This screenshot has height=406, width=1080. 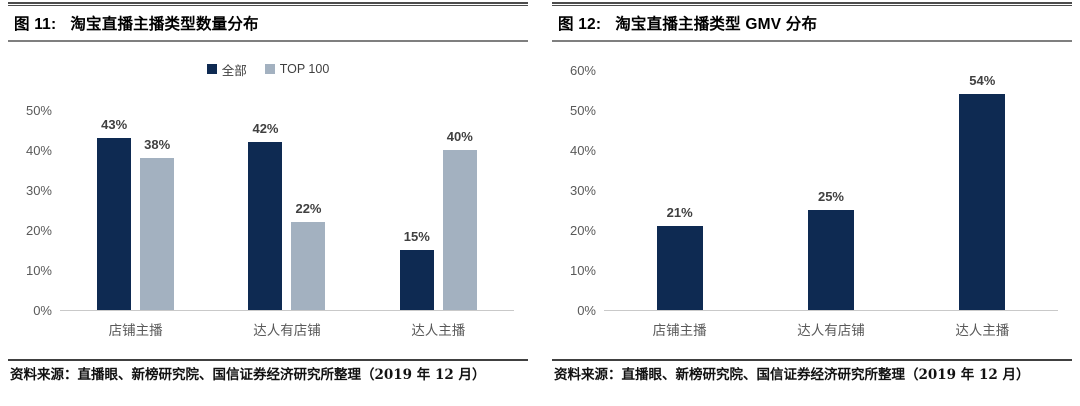 What do you see at coordinates (308, 208) in the screenshot?
I see `bar-value-label: 22%` at bounding box center [308, 208].